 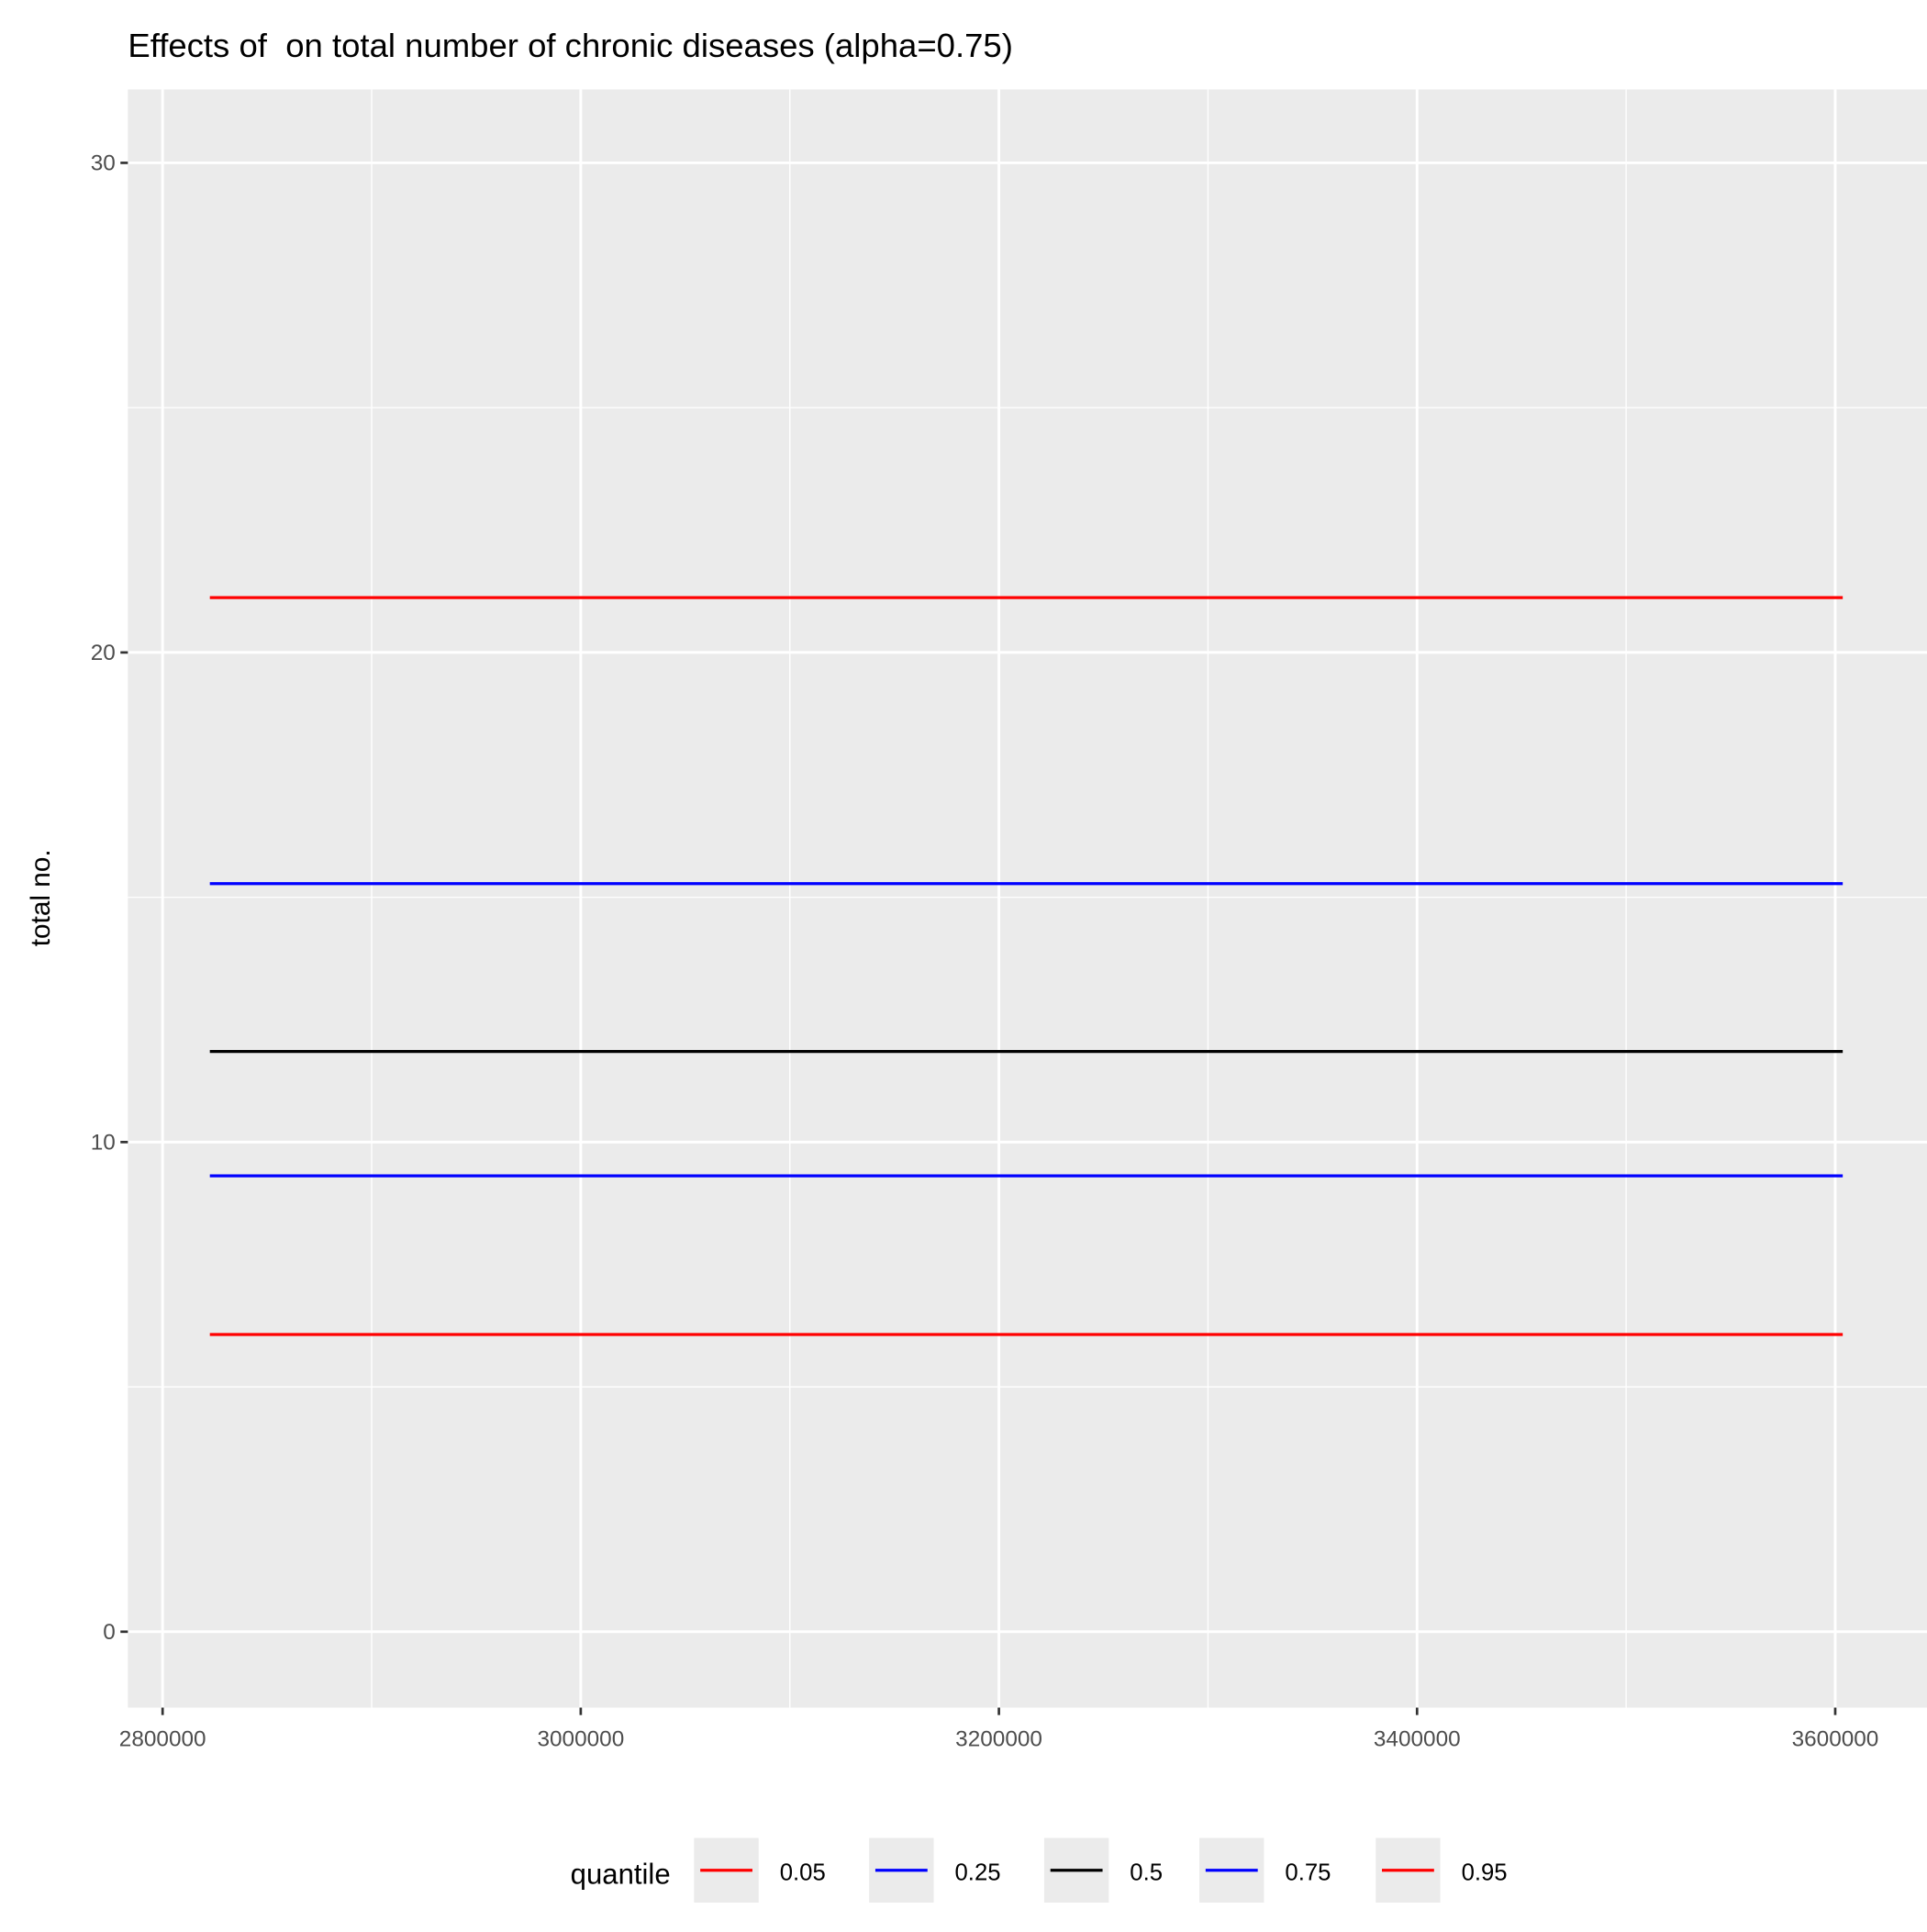 What do you see at coordinates (1308, 1873) in the screenshot?
I see `legend-label: 0.75` at bounding box center [1308, 1873].